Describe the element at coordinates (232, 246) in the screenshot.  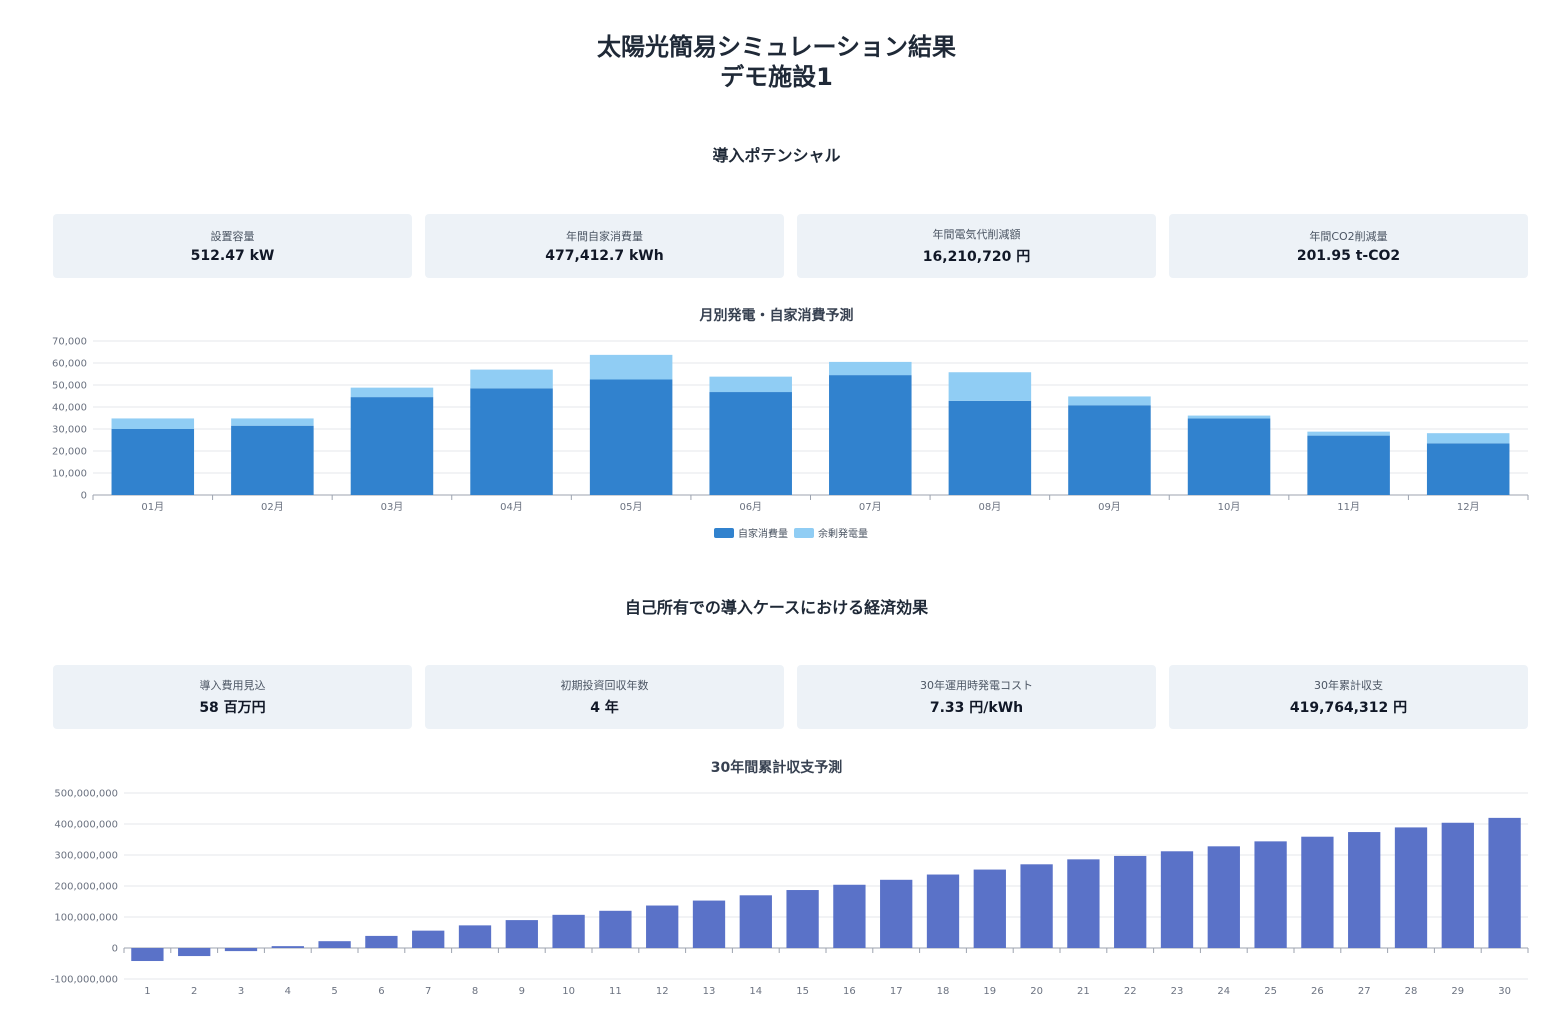
I see `capacity-card: 設置容量 512.47 kW` at that location.